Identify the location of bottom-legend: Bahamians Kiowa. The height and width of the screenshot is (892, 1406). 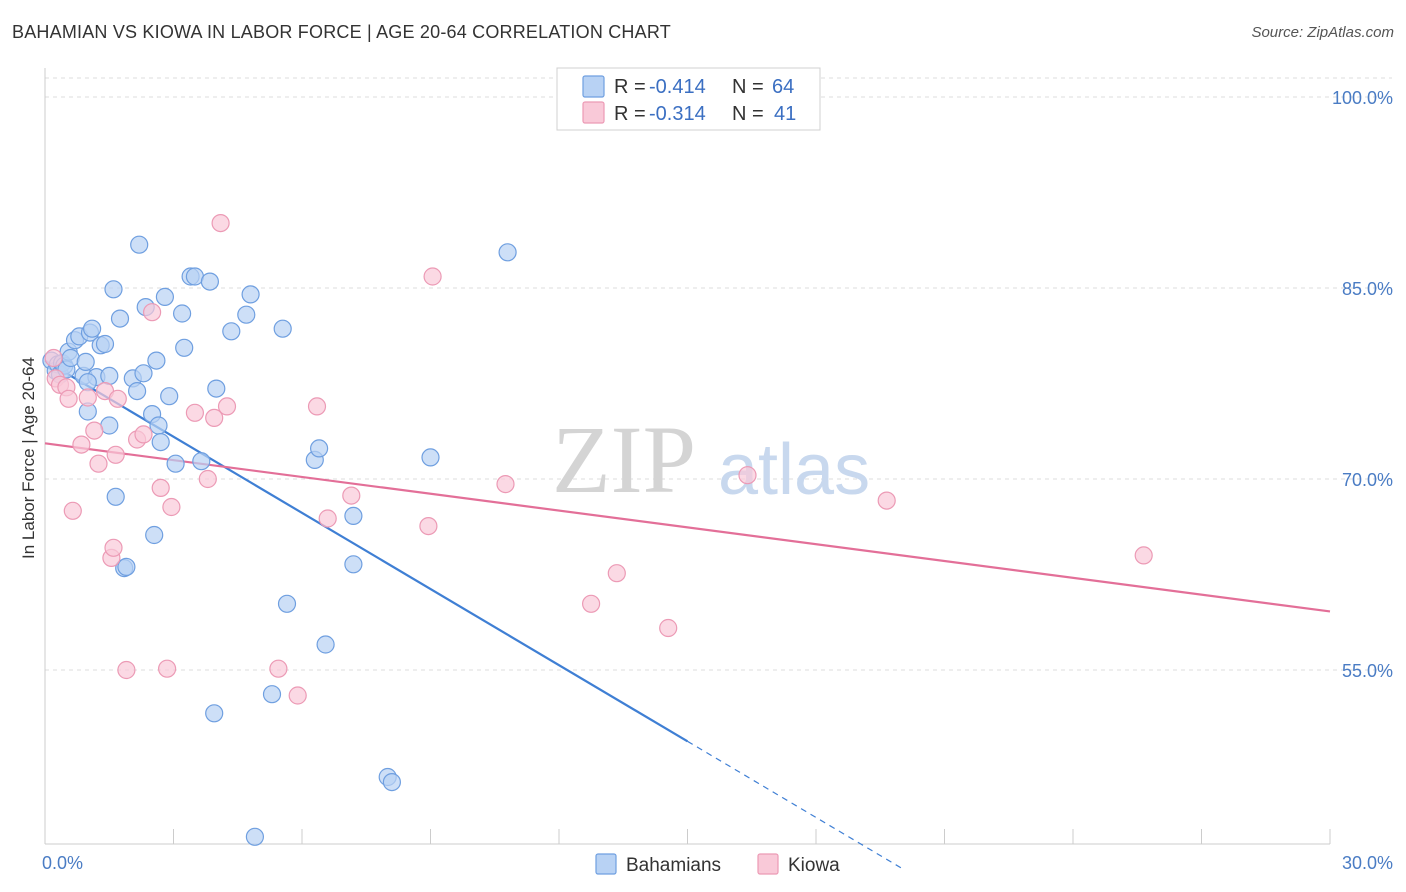
(717, 864).